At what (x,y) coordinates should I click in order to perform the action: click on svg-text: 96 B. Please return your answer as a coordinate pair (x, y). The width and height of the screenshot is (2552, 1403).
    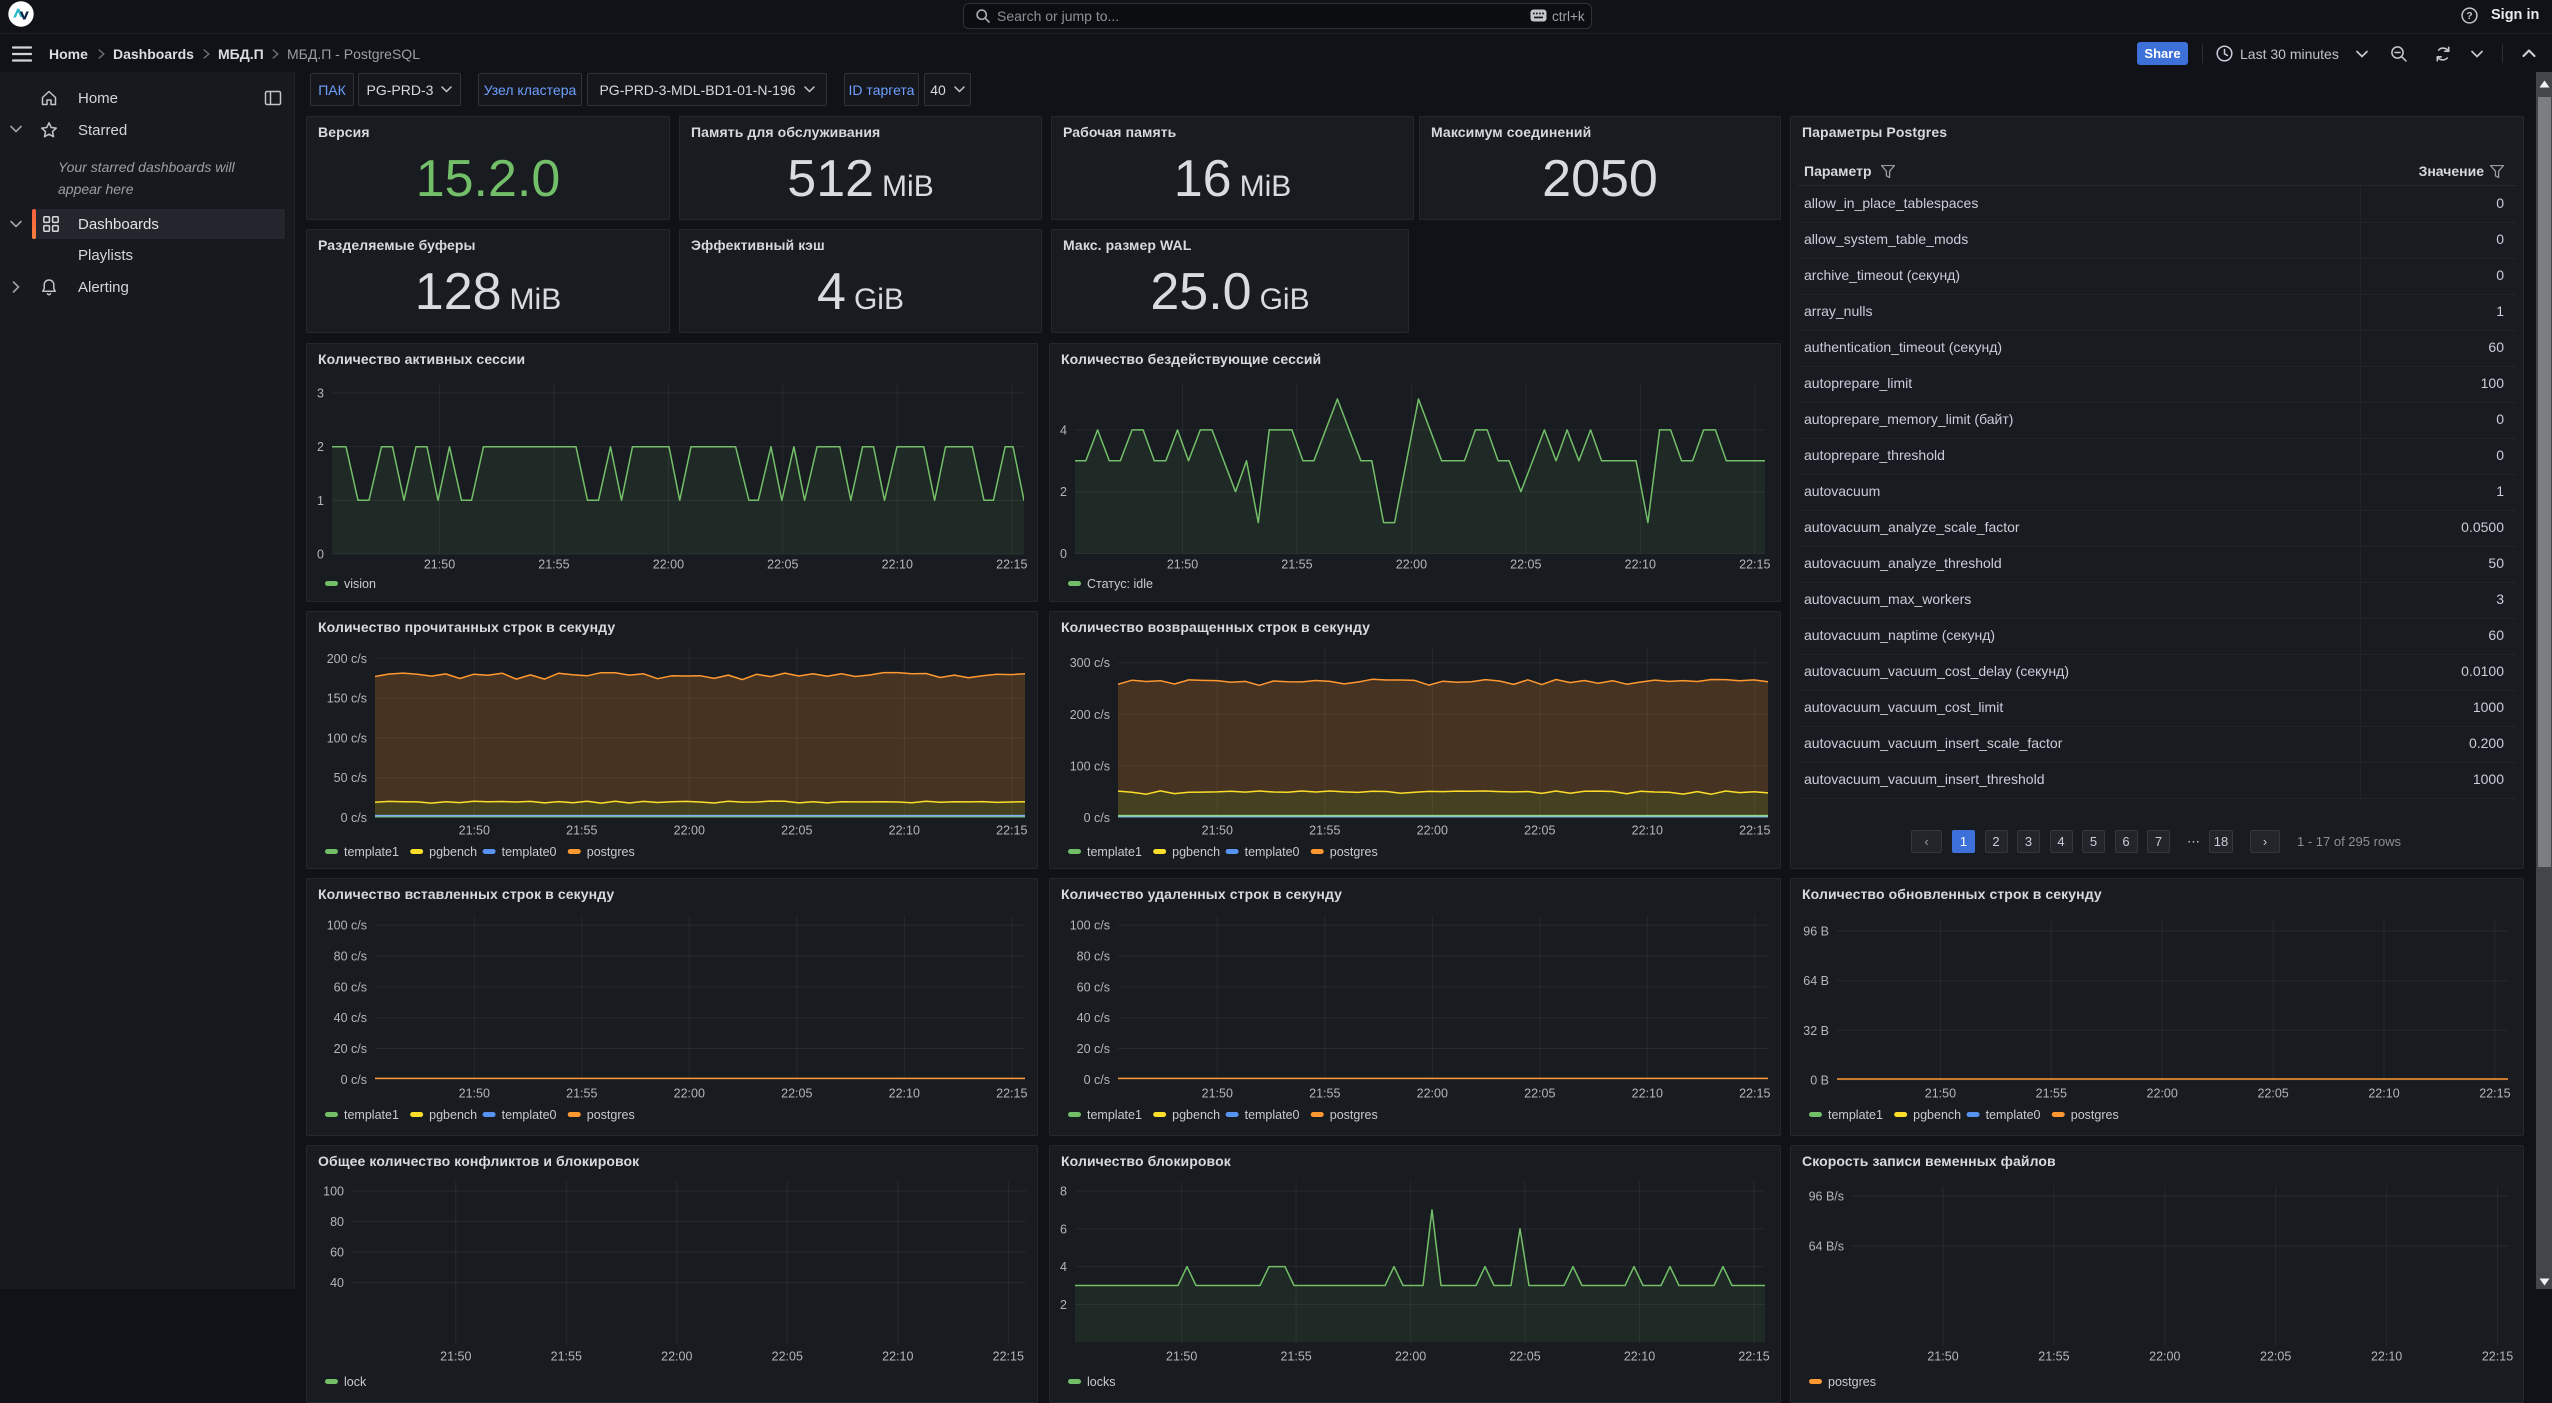
    Looking at the image, I should click on (1816, 932).